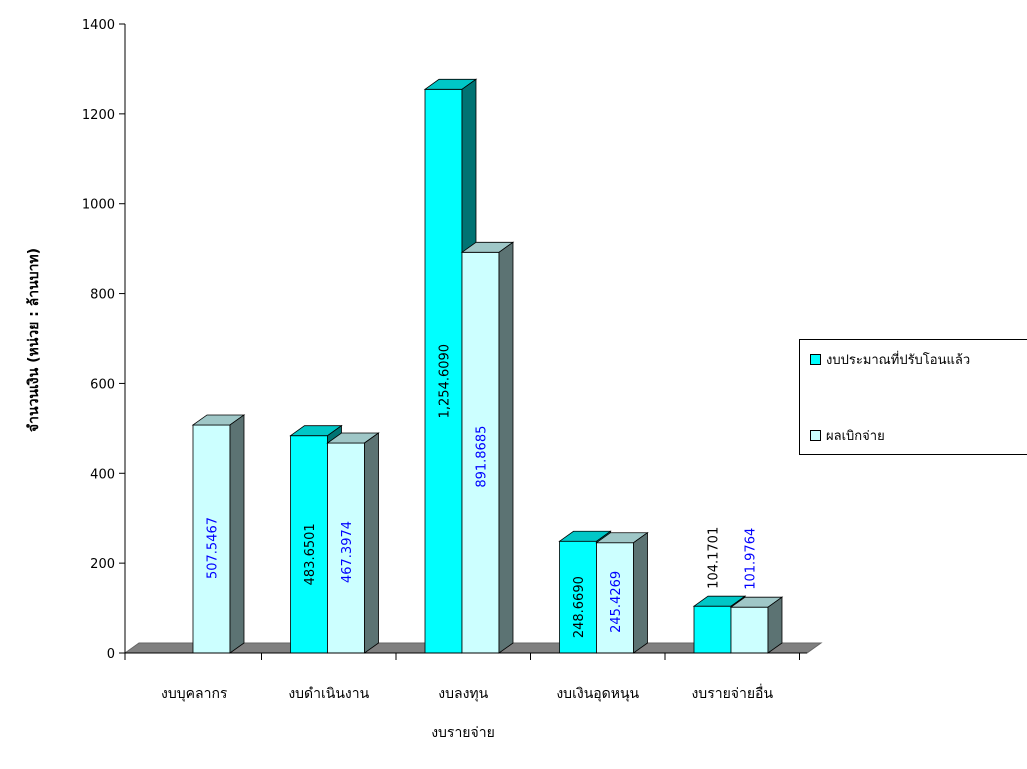 This screenshot has width=1027, height=769. What do you see at coordinates (597, 694) in the screenshot?
I see `x-tick-label: งบเงินอุดหนุน` at bounding box center [597, 694].